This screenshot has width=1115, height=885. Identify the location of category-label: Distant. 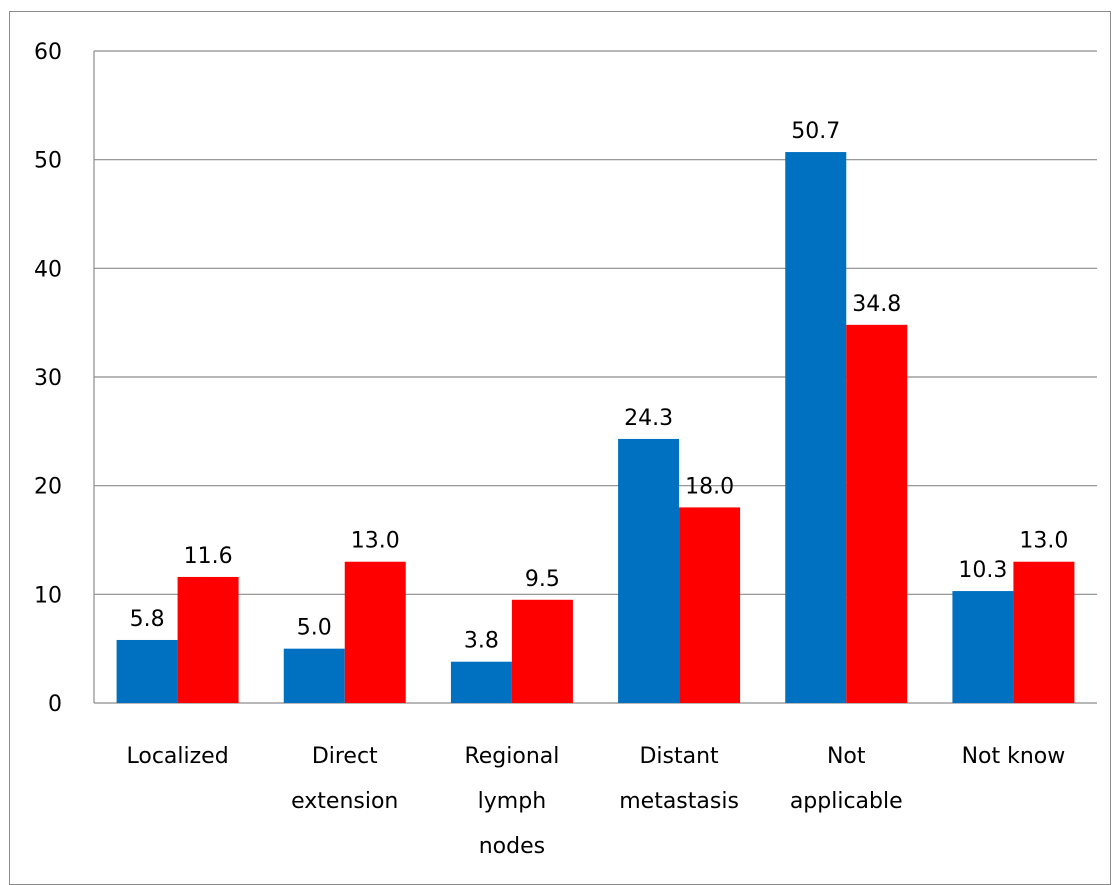
(679, 756).